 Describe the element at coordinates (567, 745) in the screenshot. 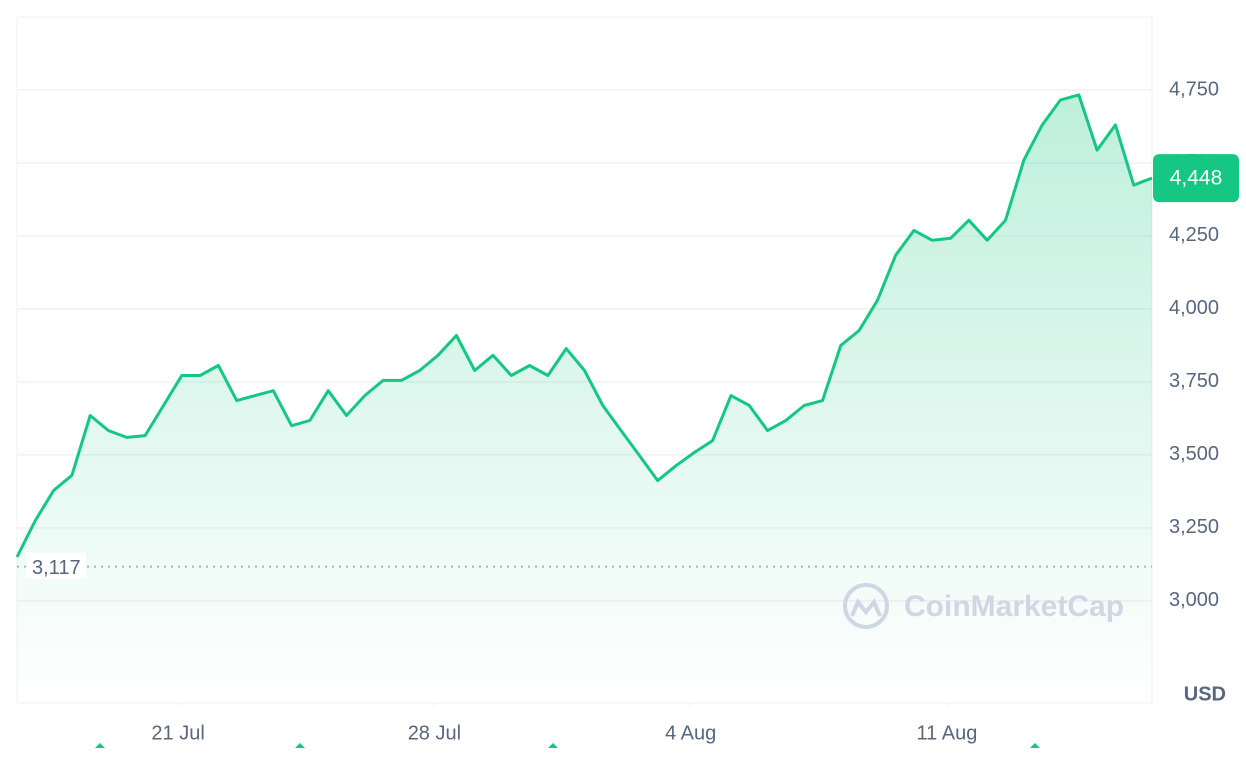

I see `event-markers` at that location.